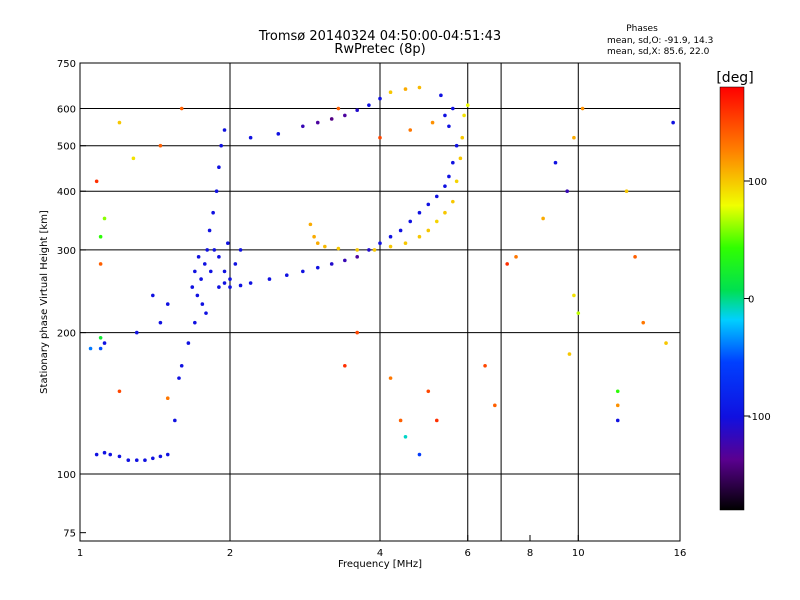 Image resolution: width=800 pixels, height=600 pixels. I want to click on y-tick-label: 100, so click(66, 475).